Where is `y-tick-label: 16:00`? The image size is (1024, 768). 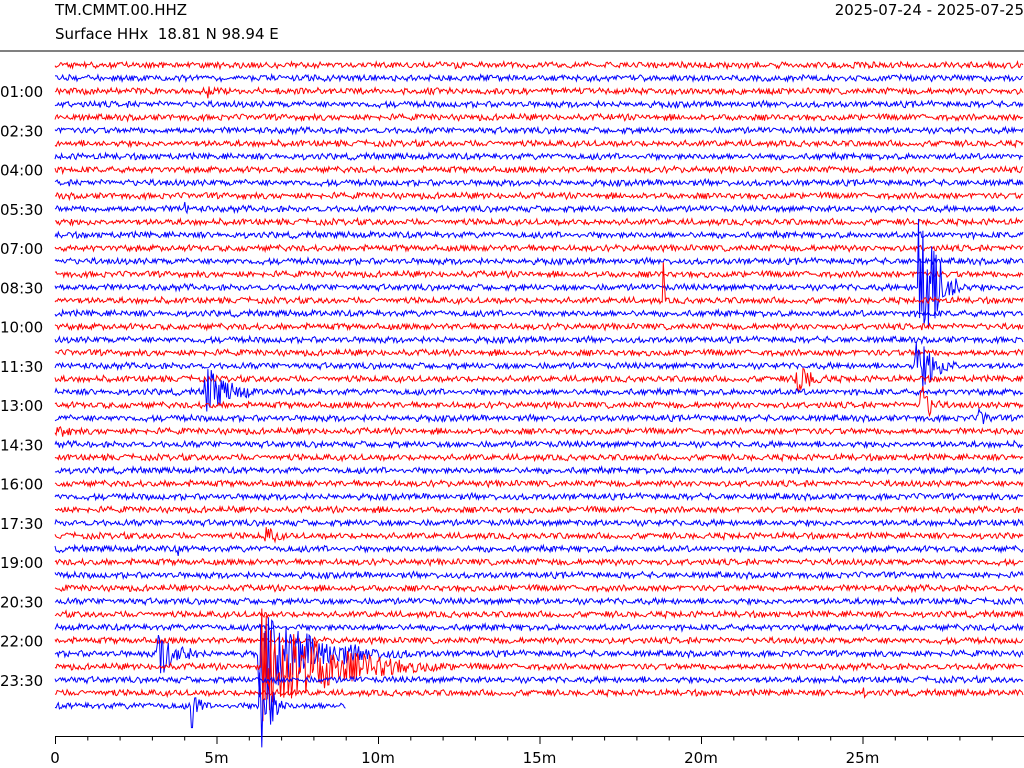 y-tick-label: 16:00 is located at coordinates (21, 485).